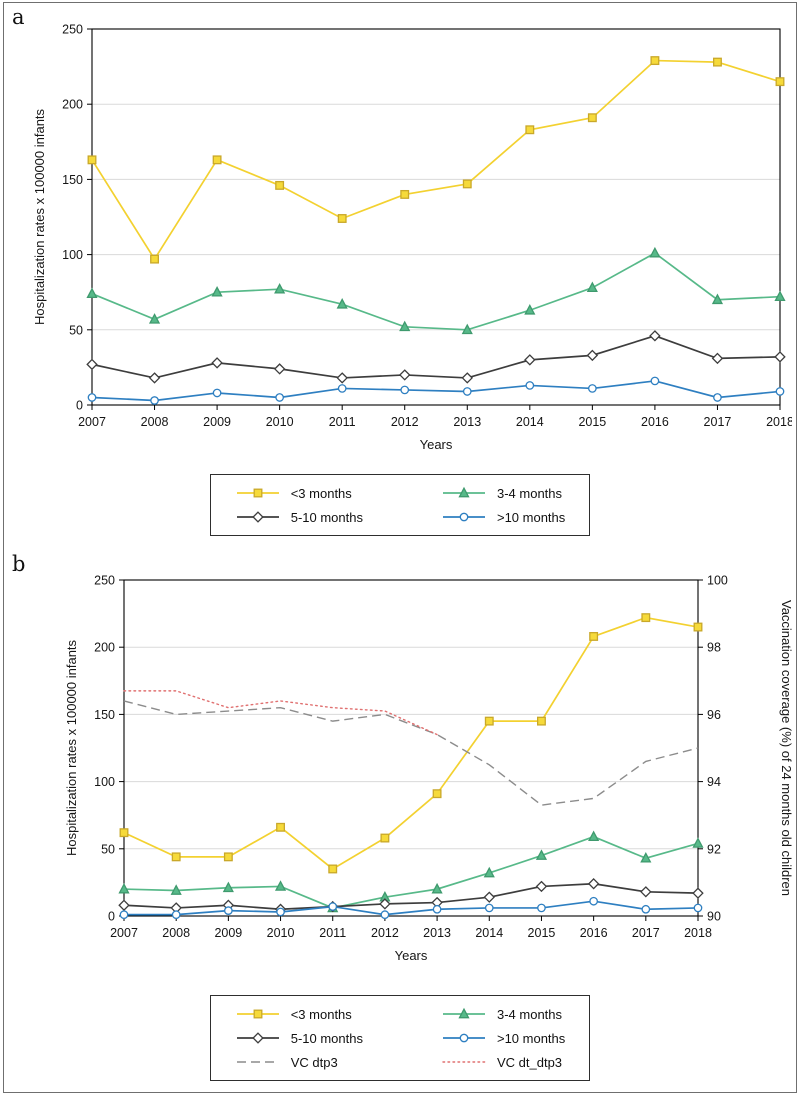 The height and width of the screenshot is (1097, 800). Describe the element at coordinates (714, 849) in the screenshot. I see `y2-tick-label: 92` at that location.